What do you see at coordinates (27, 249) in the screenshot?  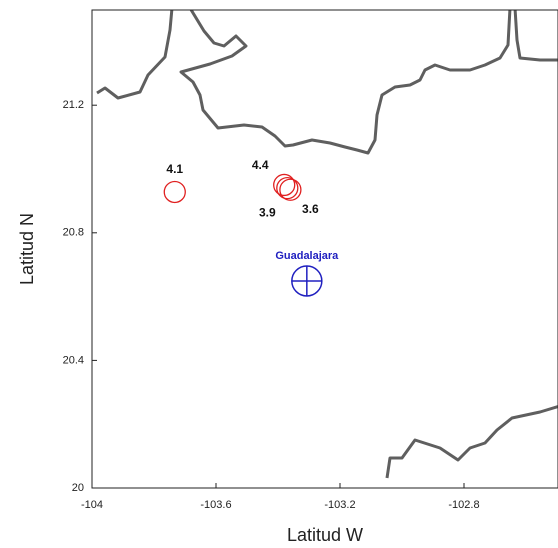 I see `y-axis-title: Latitud N` at bounding box center [27, 249].